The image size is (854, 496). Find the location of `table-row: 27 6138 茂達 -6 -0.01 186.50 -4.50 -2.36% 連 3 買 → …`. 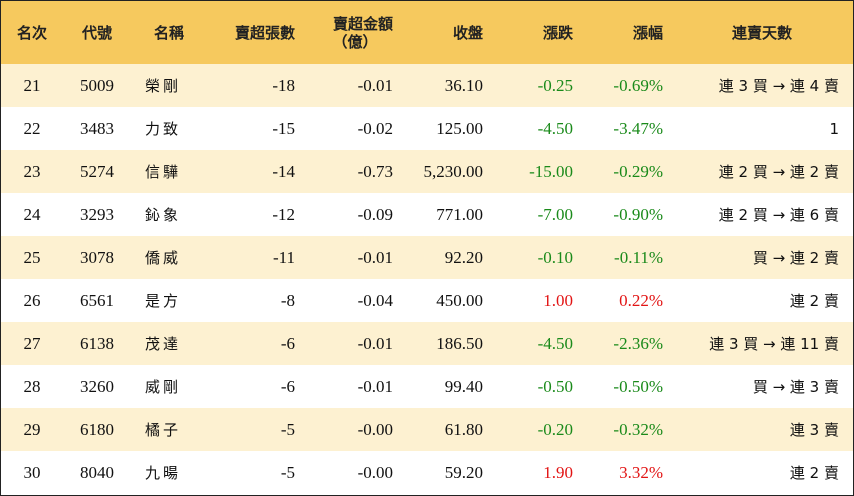

table-row: 27 6138 茂達 -6 -0.01 186.50 -4.50 -2.36% 連 3 買 → … is located at coordinates (427, 343).